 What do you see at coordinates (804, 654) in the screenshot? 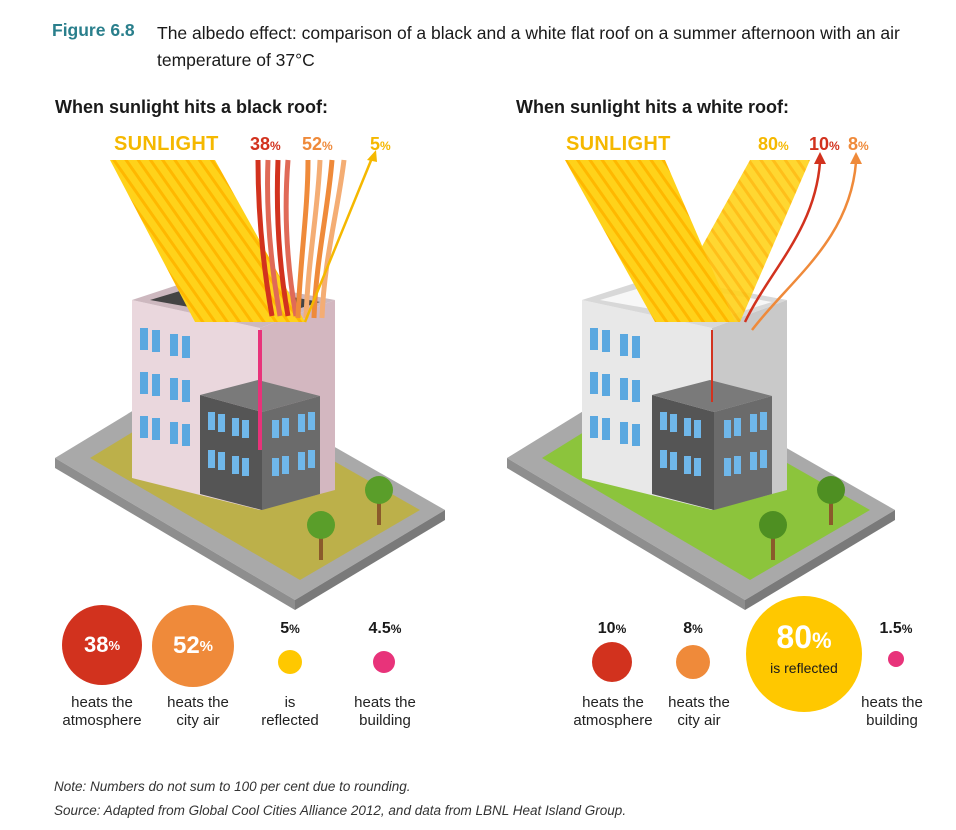
I see `stat-circle-reflected-right: 80% is reflected` at bounding box center [804, 654].